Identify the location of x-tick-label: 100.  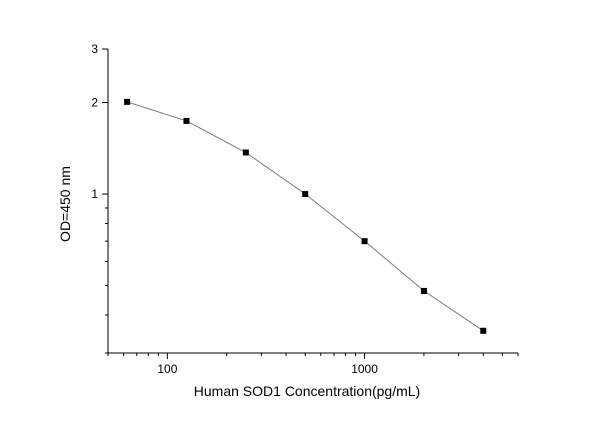
(167, 369).